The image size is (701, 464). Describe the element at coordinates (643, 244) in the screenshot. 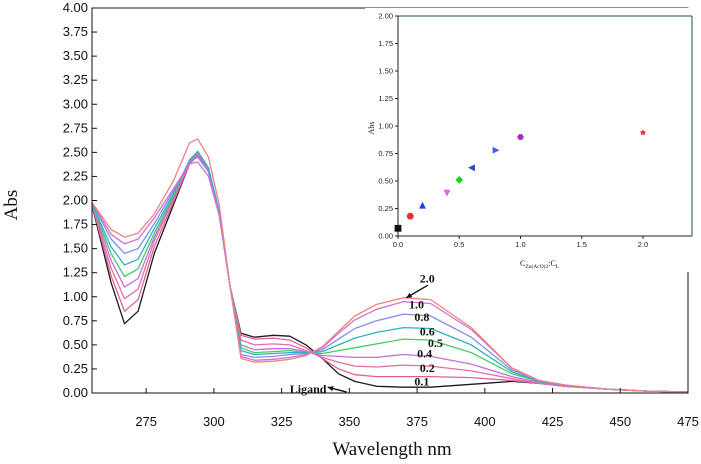

I see `inset-x-tick-label: 2.0` at that location.